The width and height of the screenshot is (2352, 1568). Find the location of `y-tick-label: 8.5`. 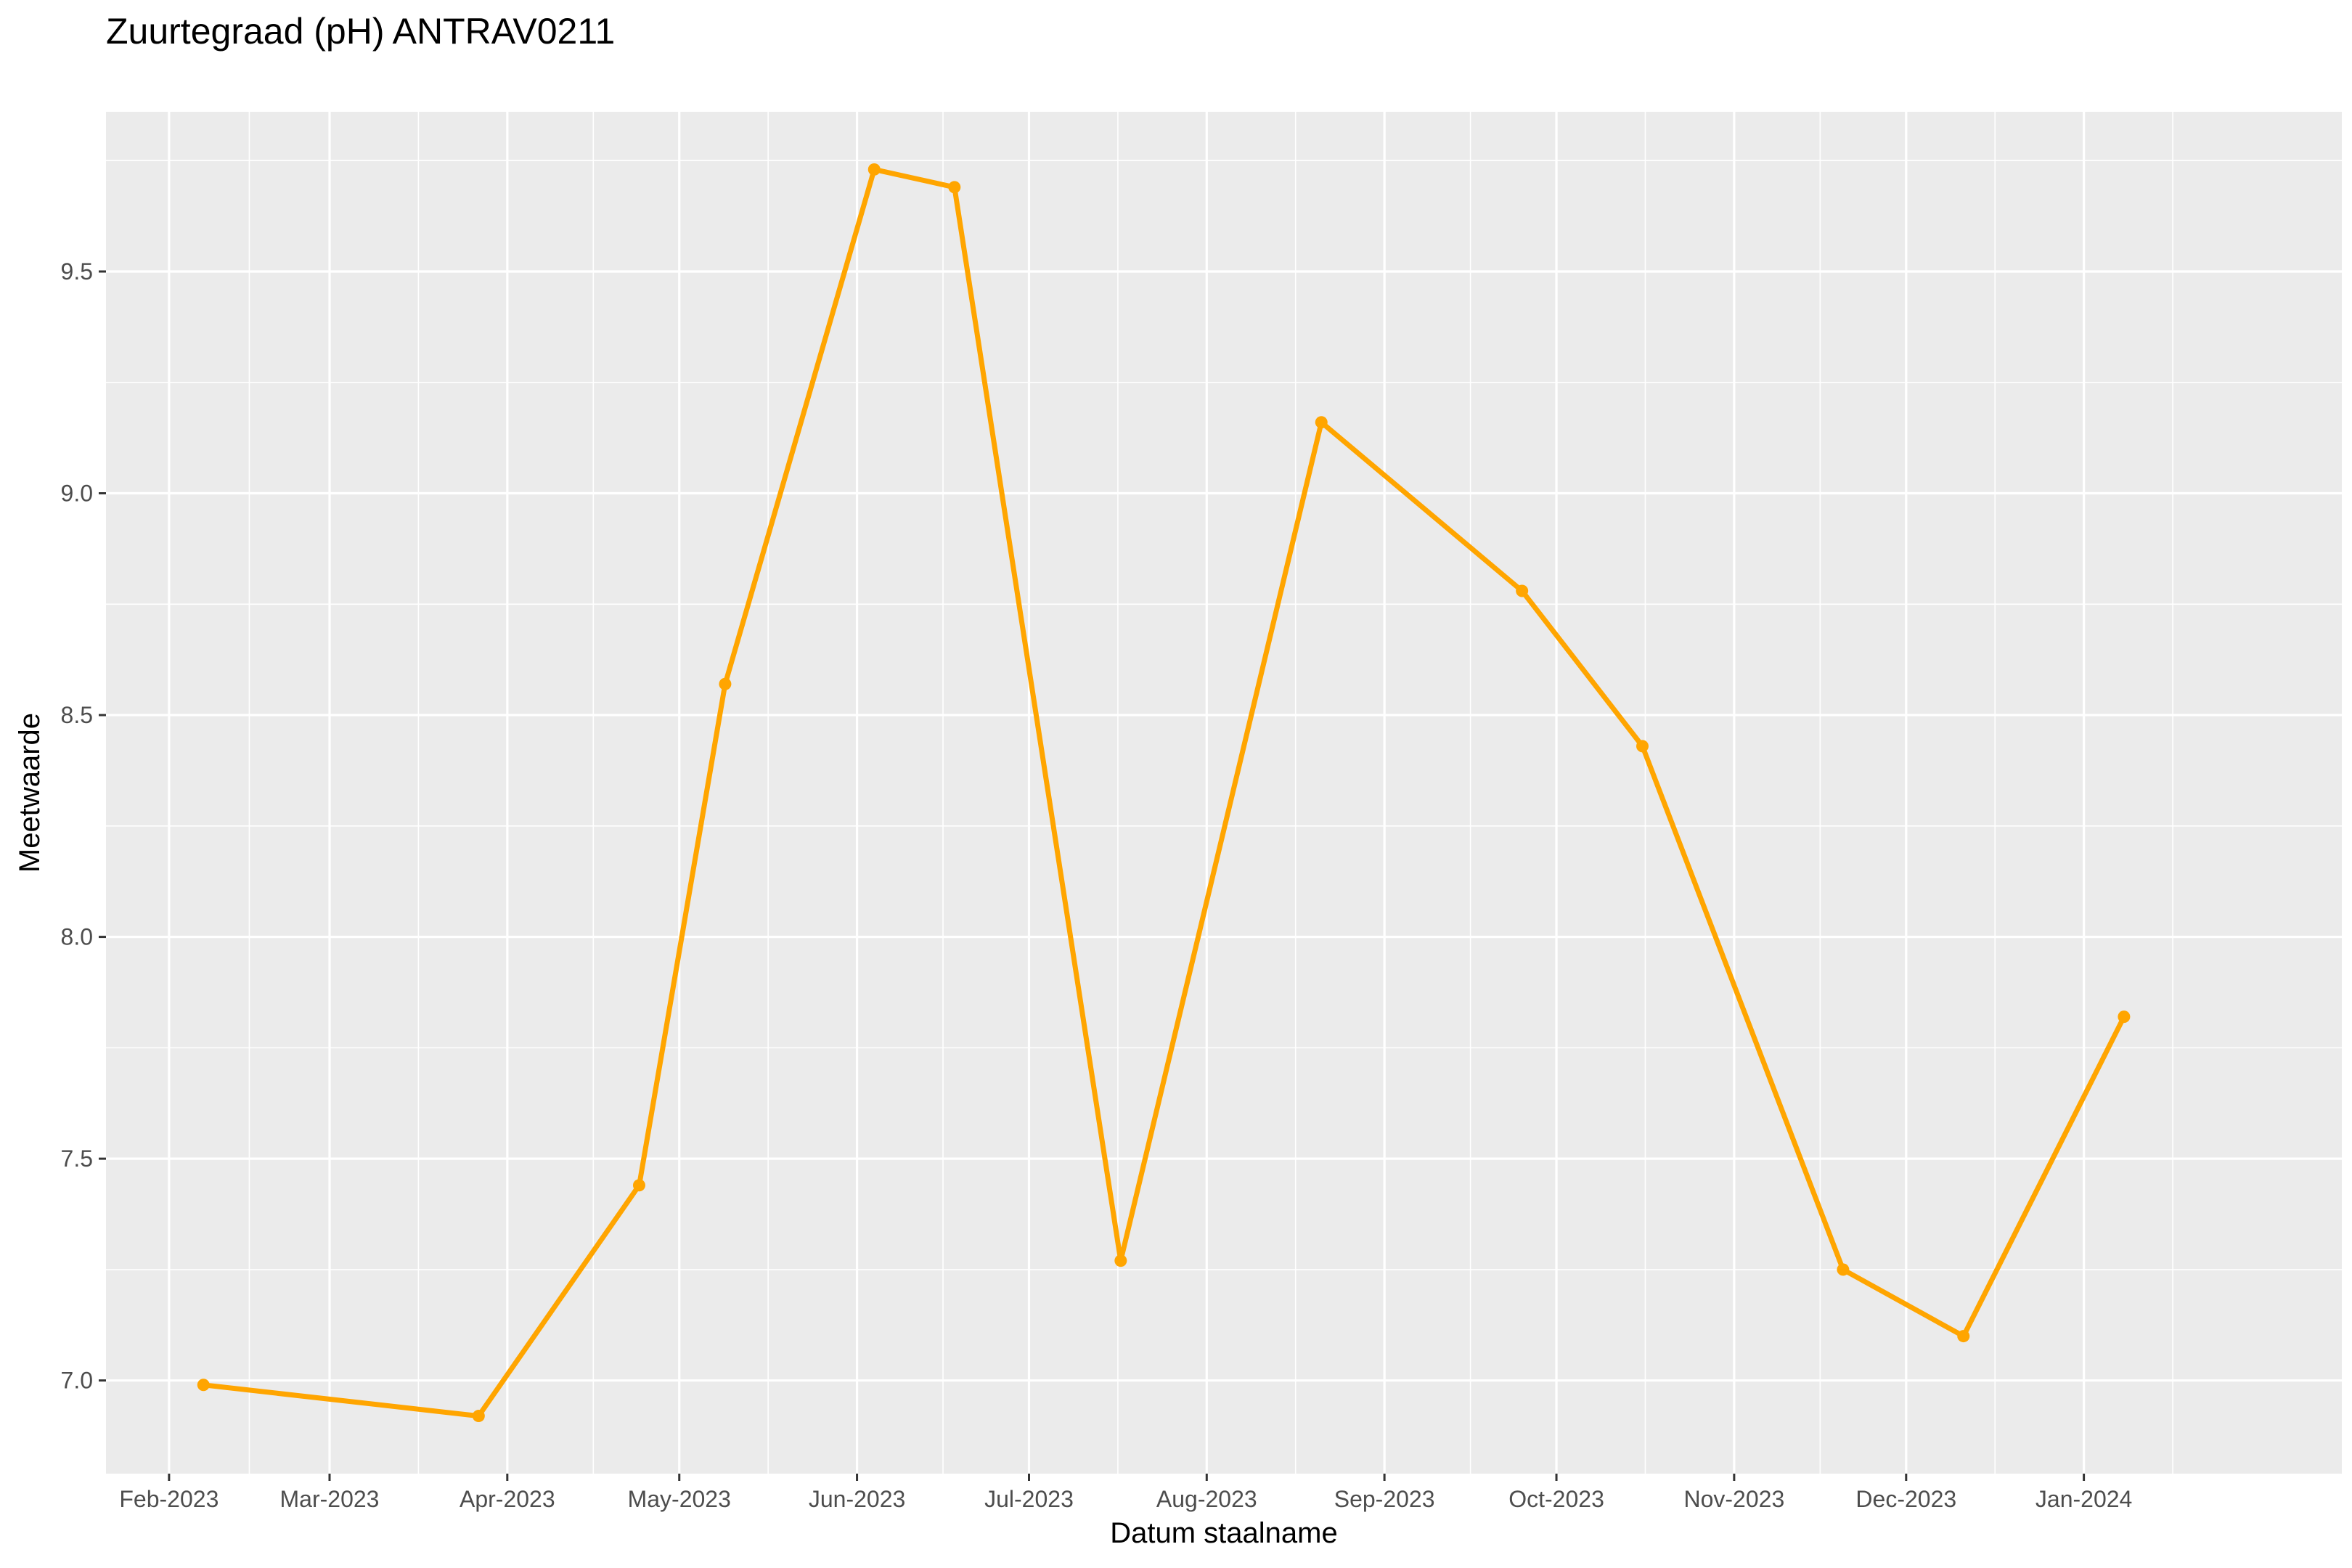

y-tick-label: 8.5 is located at coordinates (77, 715).